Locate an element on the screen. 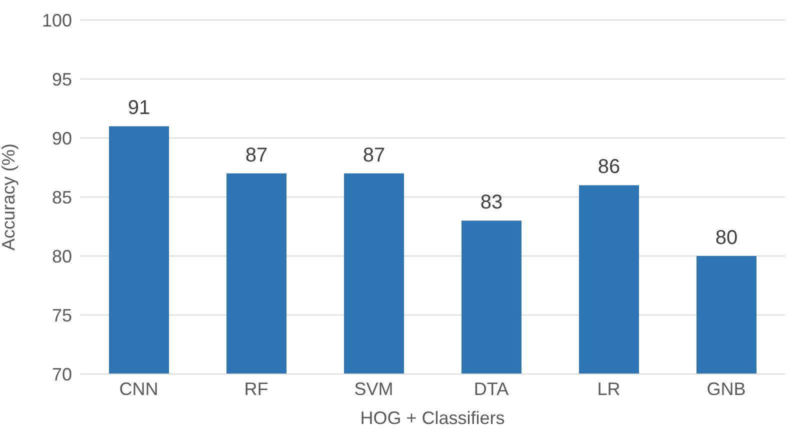  data-label: 80 is located at coordinates (726, 238).